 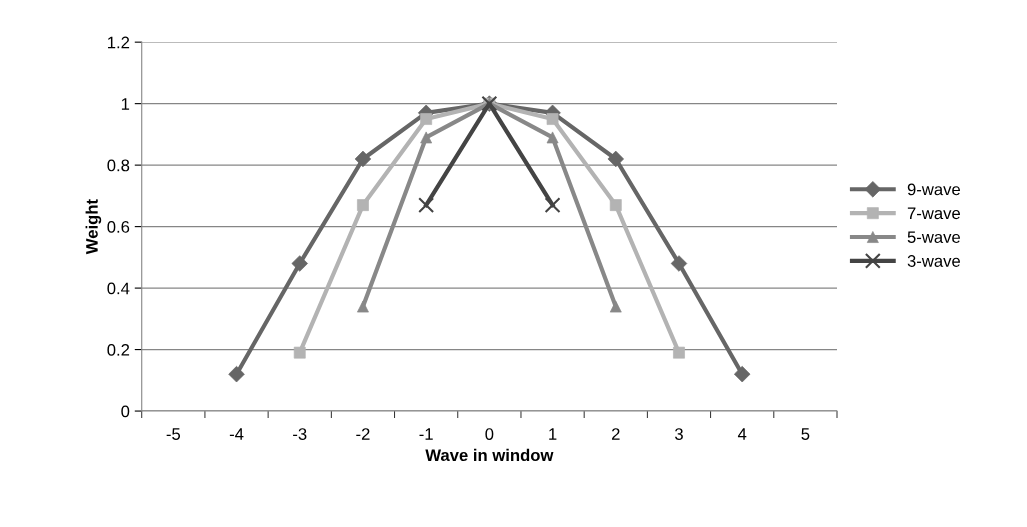 What do you see at coordinates (118, 288) in the screenshot?
I see `y-tick-label: 0.4` at bounding box center [118, 288].